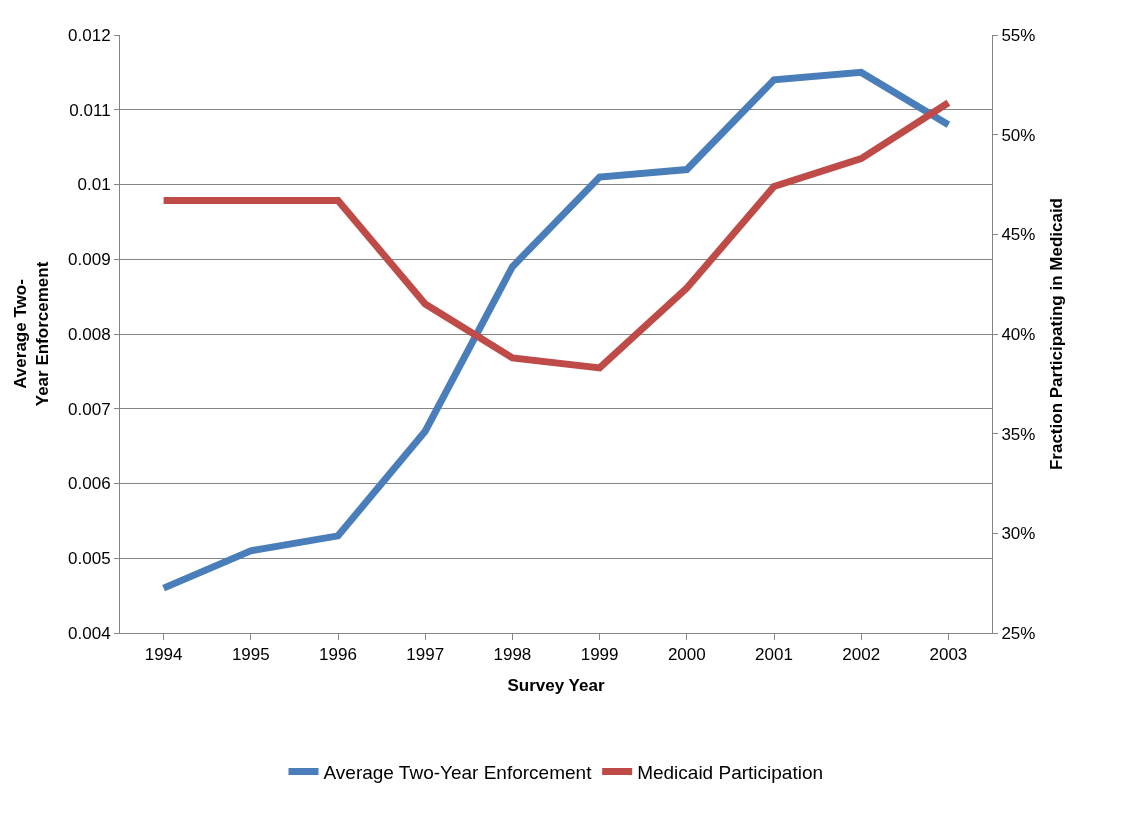 Image resolution: width=1122 pixels, height=818 pixels. I want to click on legend-label: Medicaid Participation, so click(730, 772).